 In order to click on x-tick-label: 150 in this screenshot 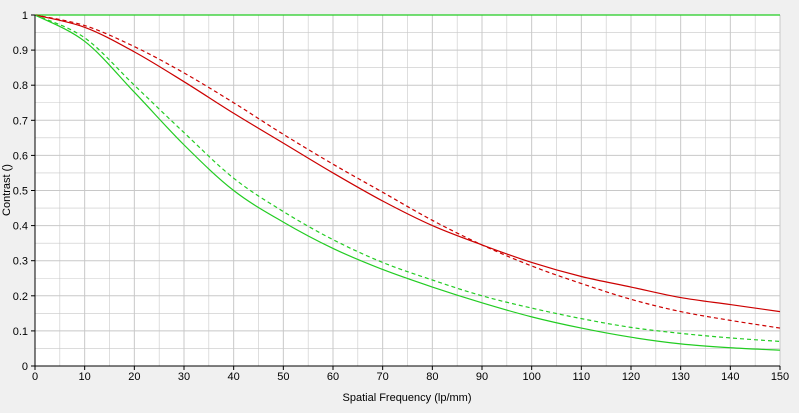, I will do `click(780, 377)`.